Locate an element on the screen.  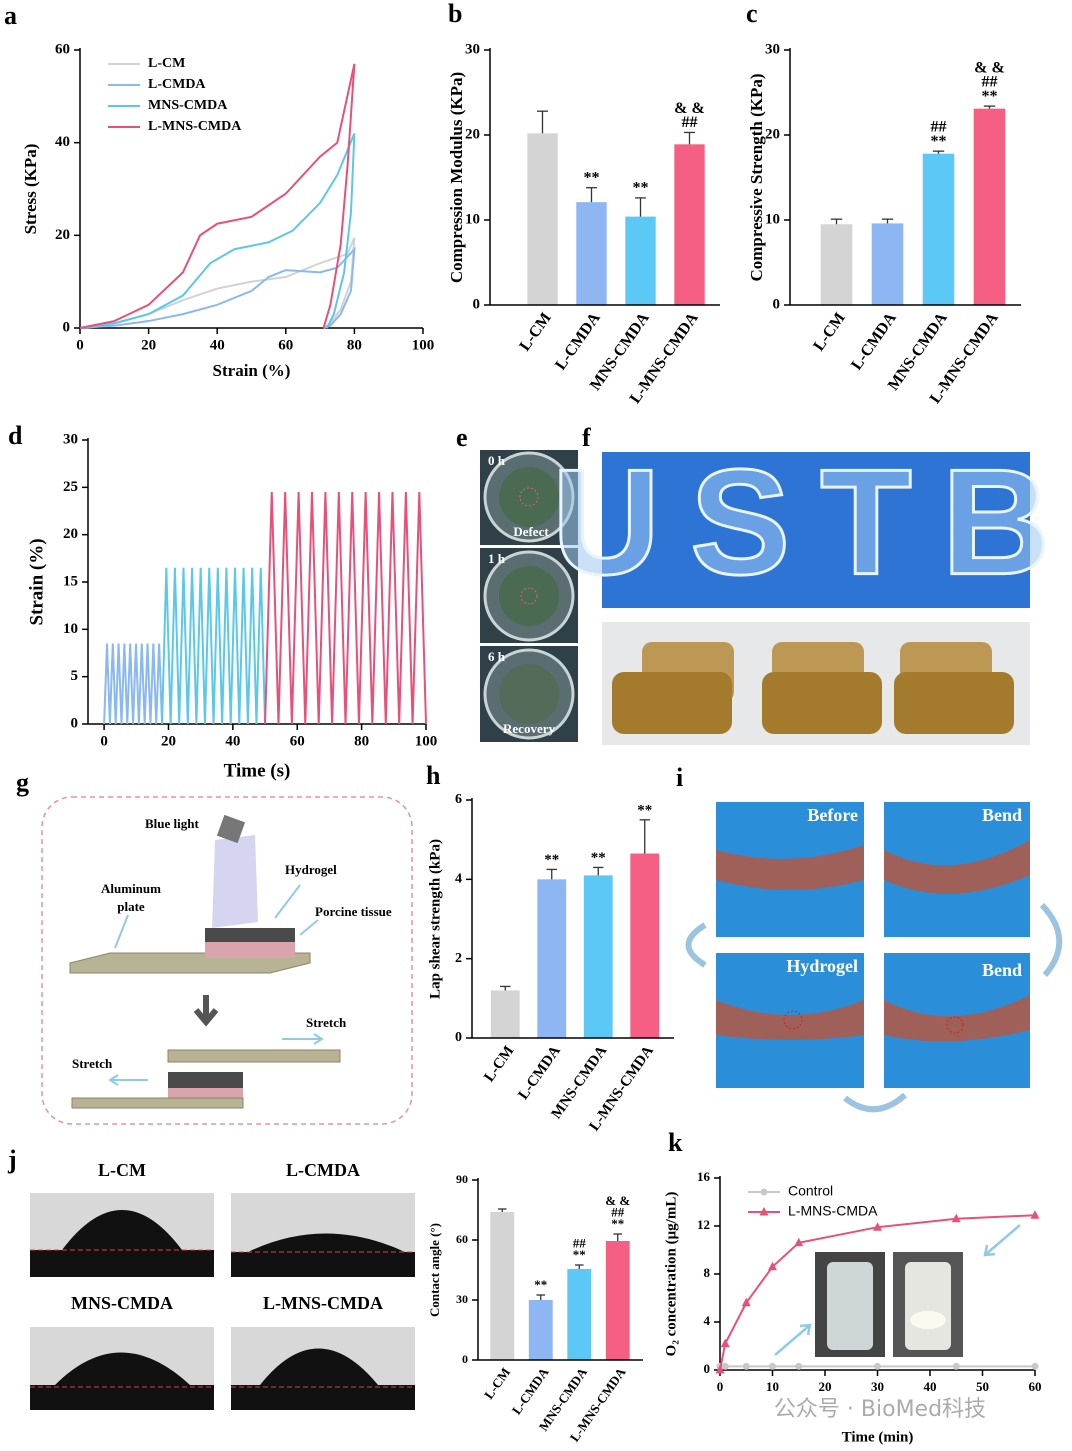
x-tick-label: 60 is located at coordinates (297, 741).